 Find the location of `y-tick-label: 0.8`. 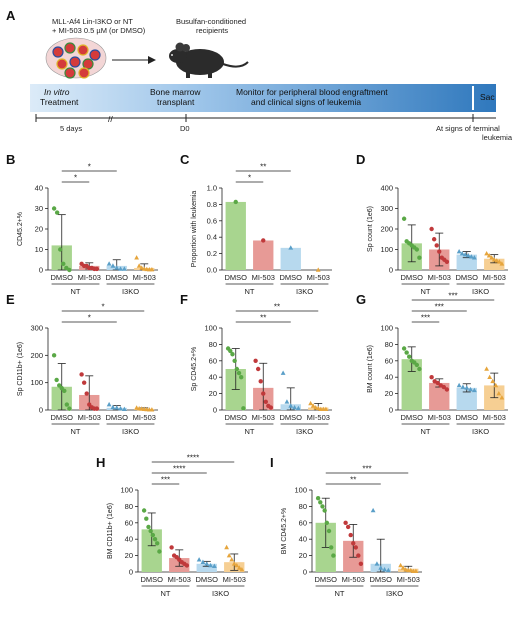

y-tick-label: 0.8 is located at coordinates (212, 204).